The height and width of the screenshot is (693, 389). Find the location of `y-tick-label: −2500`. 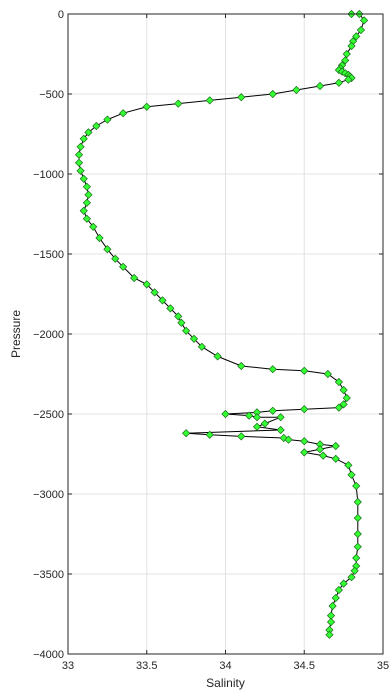

y-tick-label: −2500 is located at coordinates (48, 415).